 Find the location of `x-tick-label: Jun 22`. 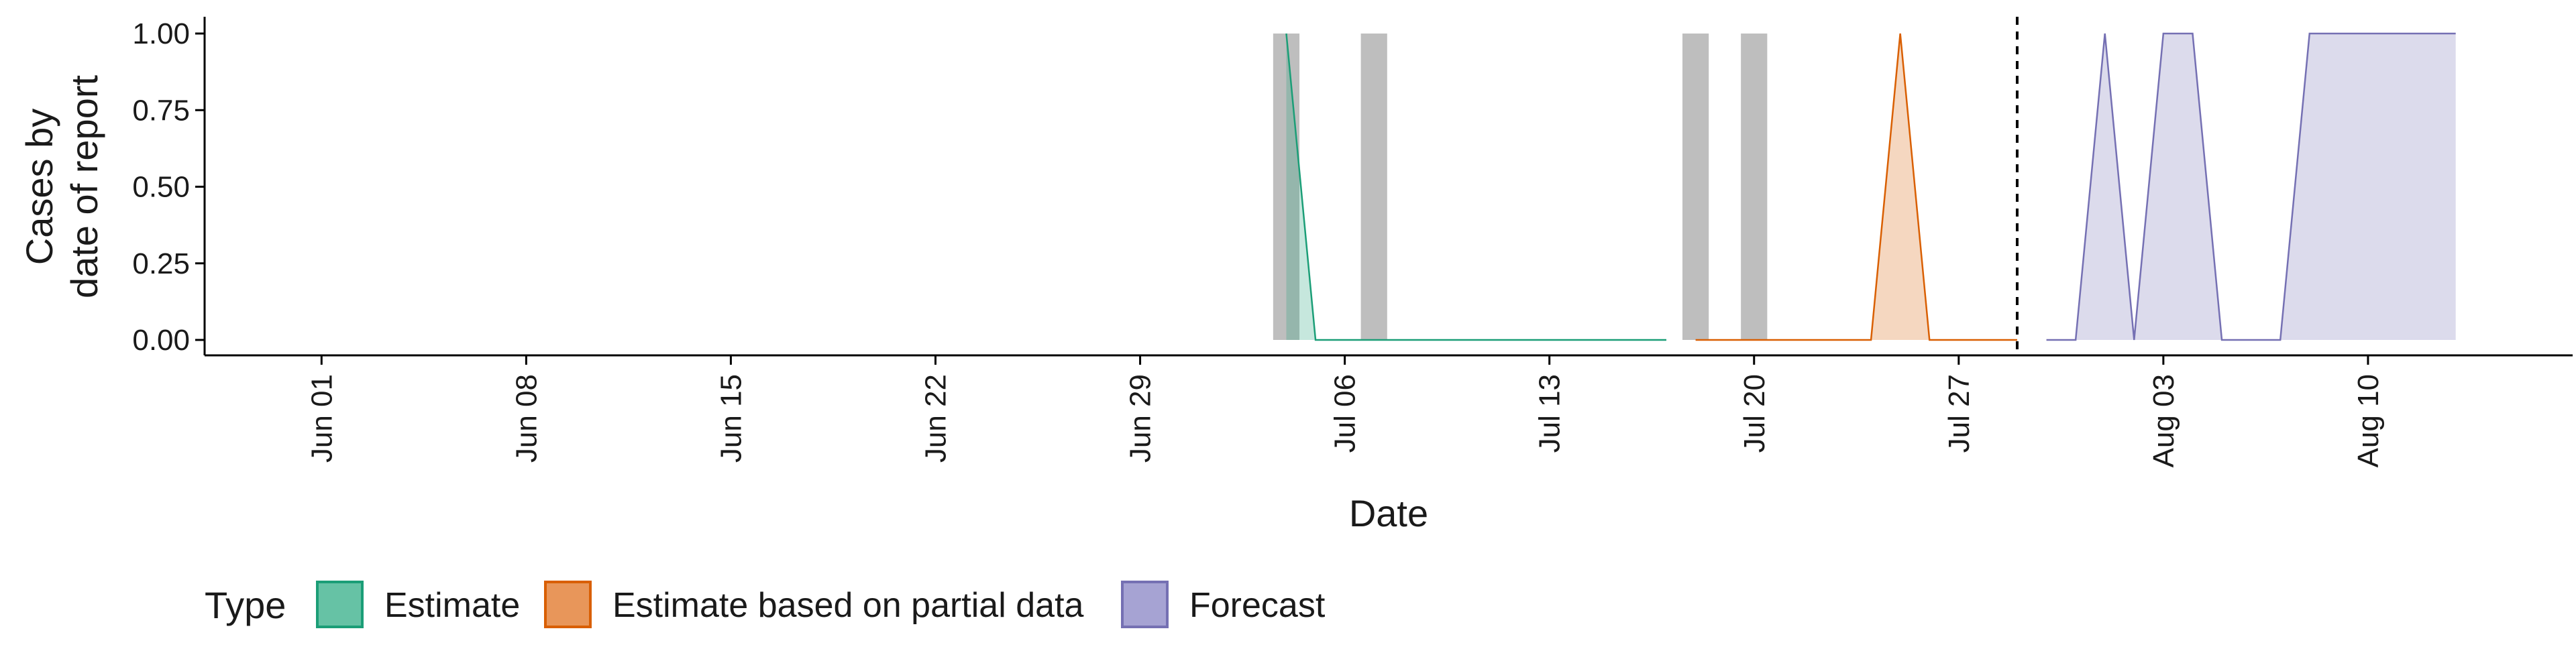

x-tick-label: Jun 22 is located at coordinates (936, 418).